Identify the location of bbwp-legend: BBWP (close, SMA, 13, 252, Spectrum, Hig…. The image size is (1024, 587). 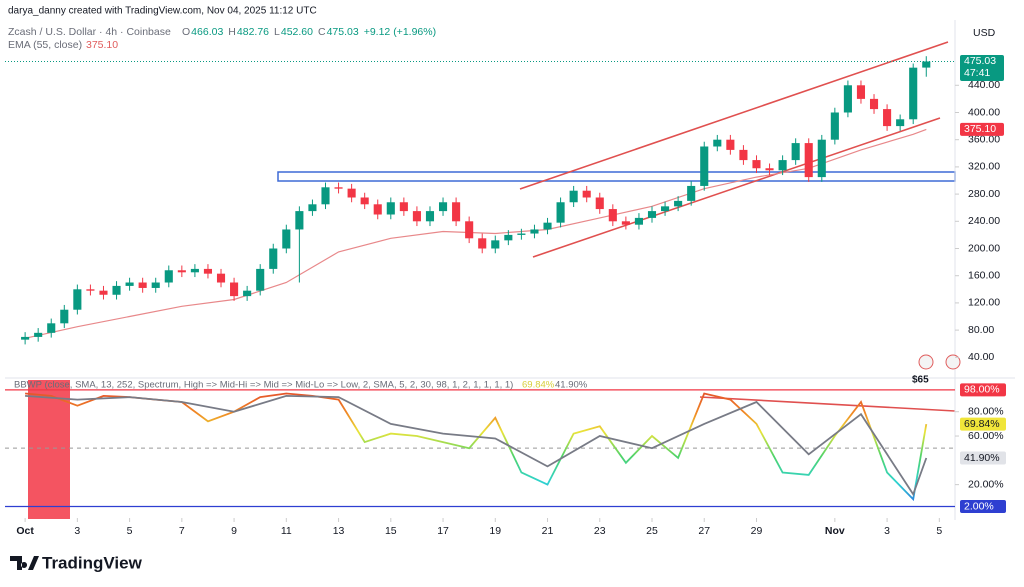
(263, 385).